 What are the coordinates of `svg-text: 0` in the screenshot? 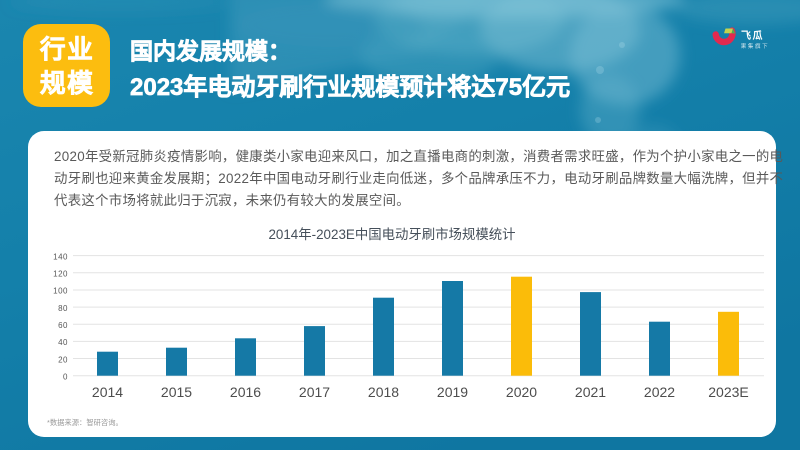 It's located at (65, 377).